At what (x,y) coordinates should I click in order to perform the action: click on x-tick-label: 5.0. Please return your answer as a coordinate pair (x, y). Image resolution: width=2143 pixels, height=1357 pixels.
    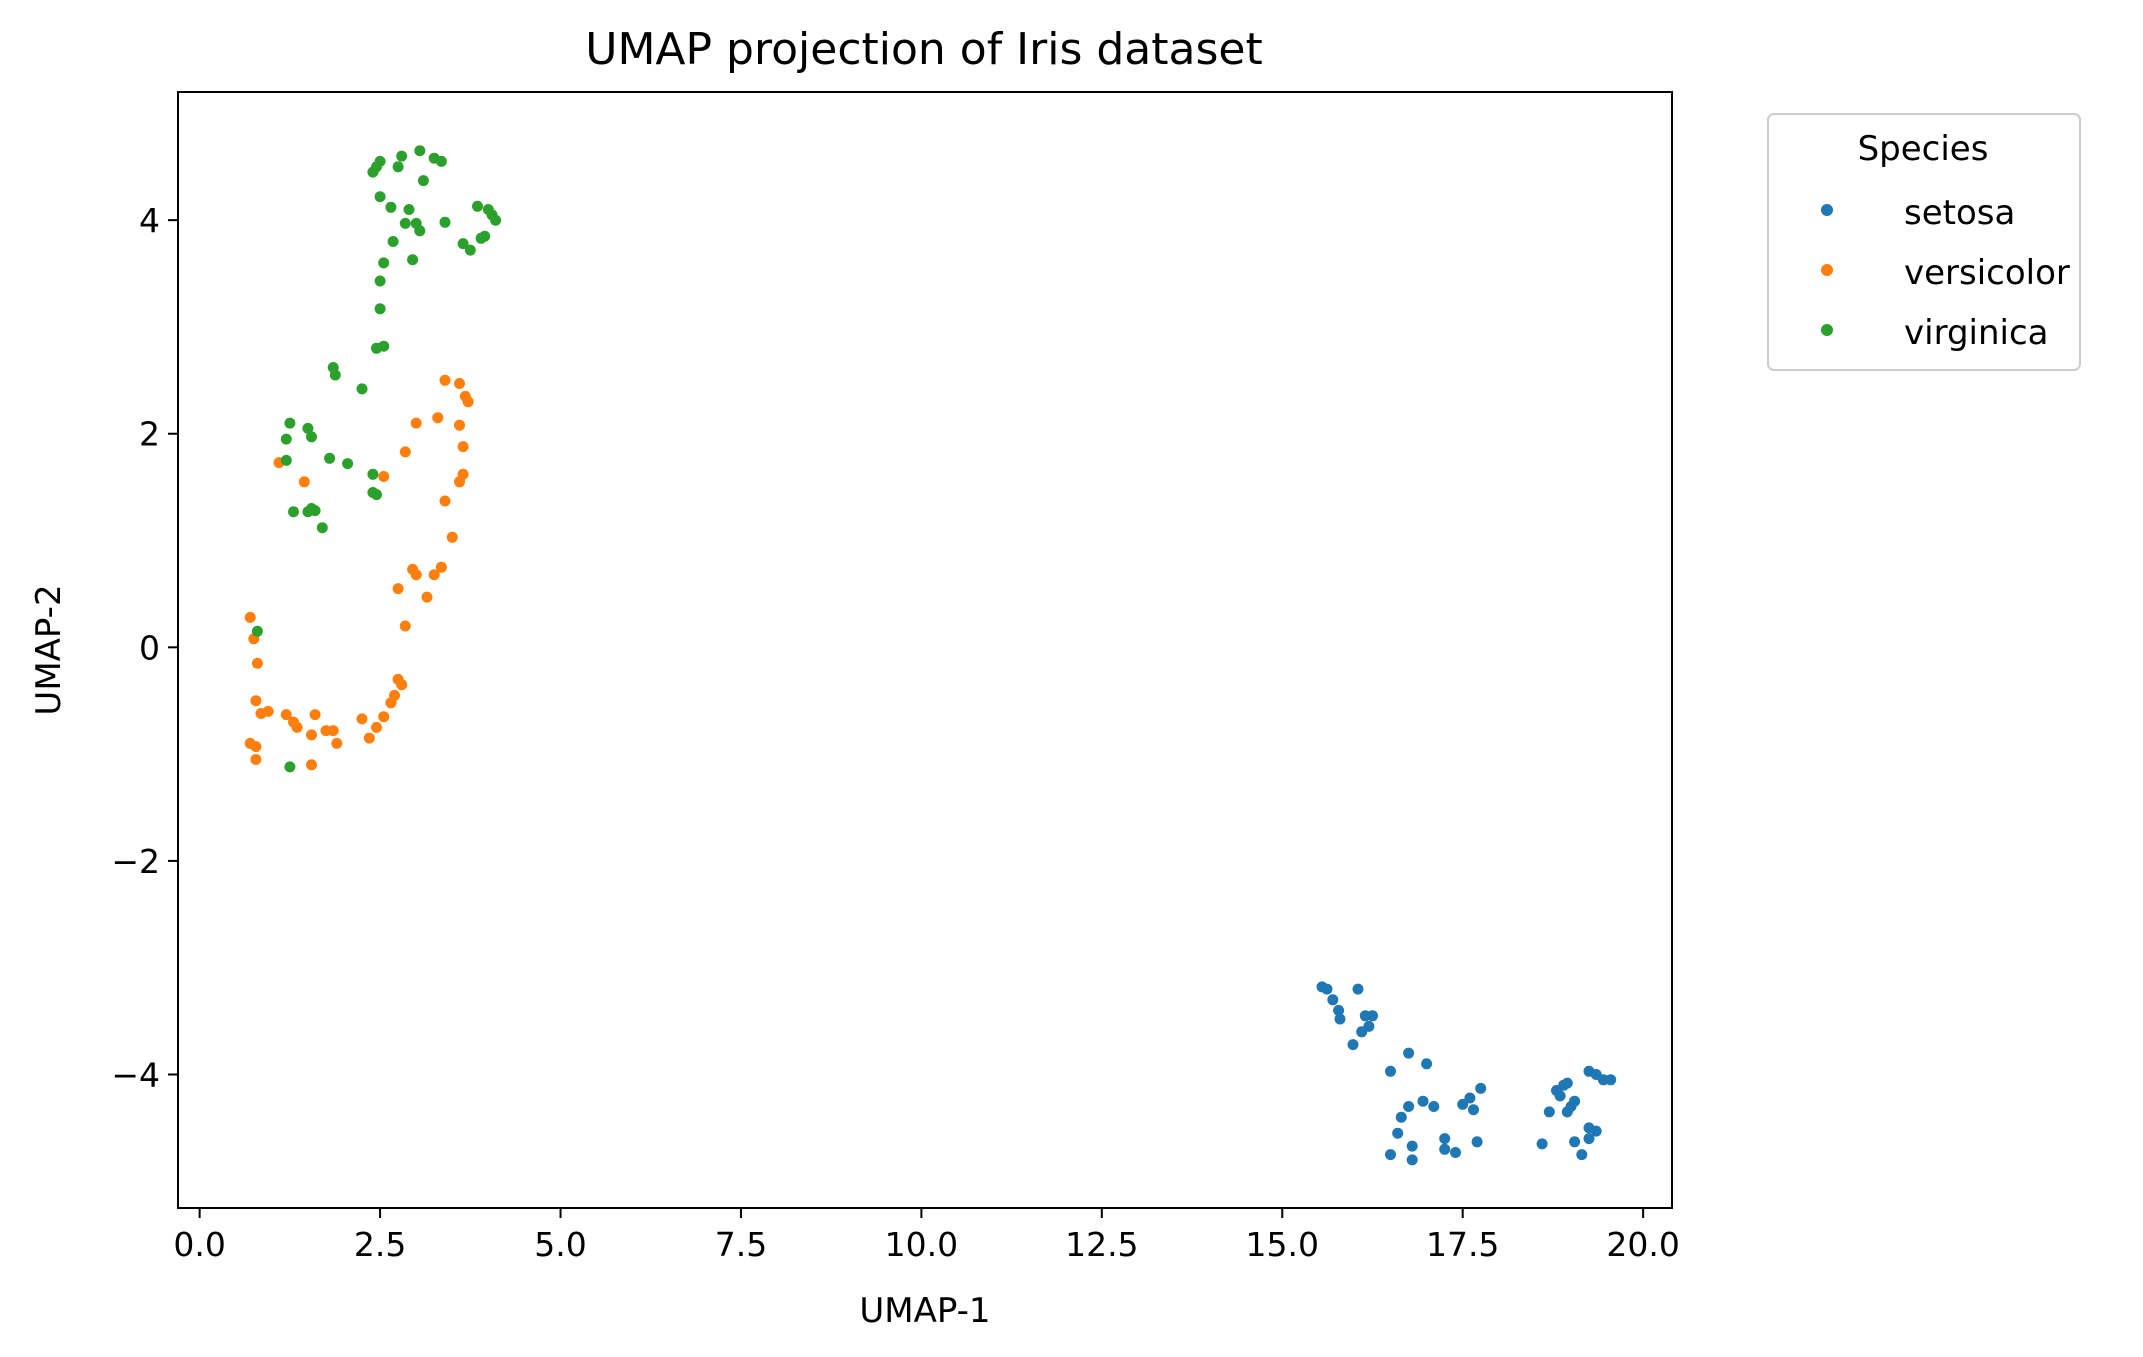
    Looking at the image, I should click on (560, 1244).